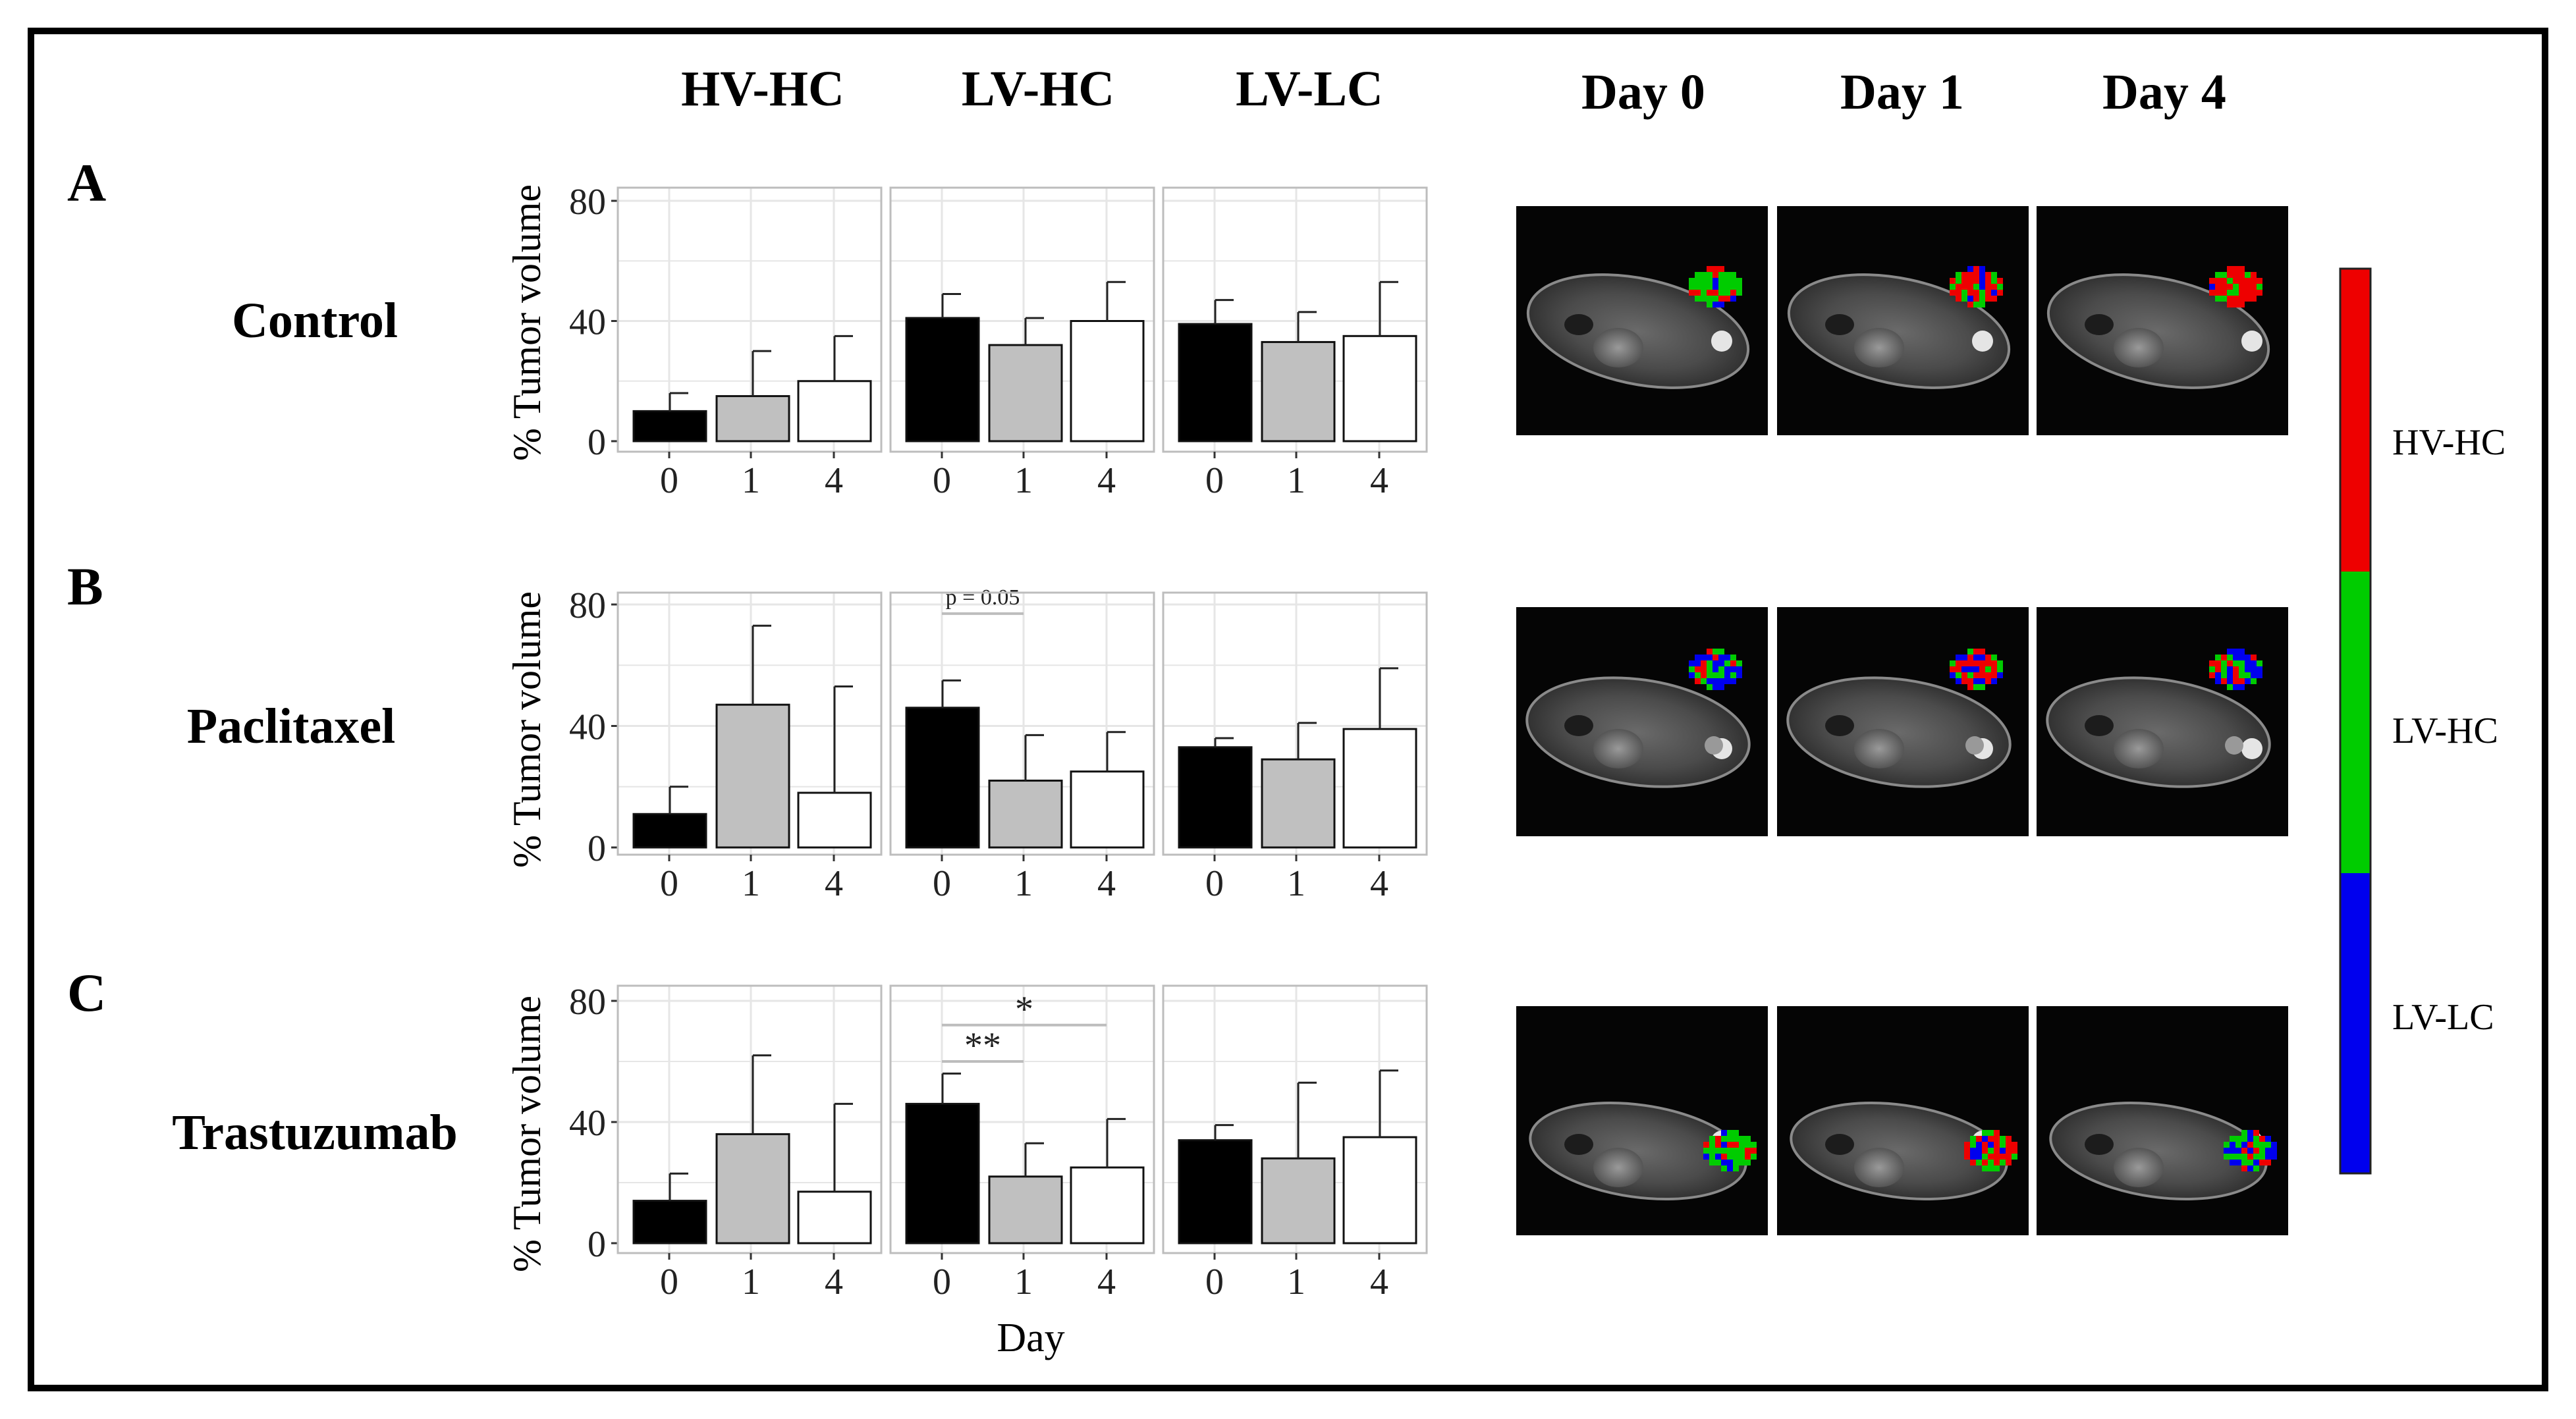 This screenshot has width=2576, height=1419. What do you see at coordinates (1309, 89) in the screenshot?
I see `column-title-lv-lc: LV-LC` at bounding box center [1309, 89].